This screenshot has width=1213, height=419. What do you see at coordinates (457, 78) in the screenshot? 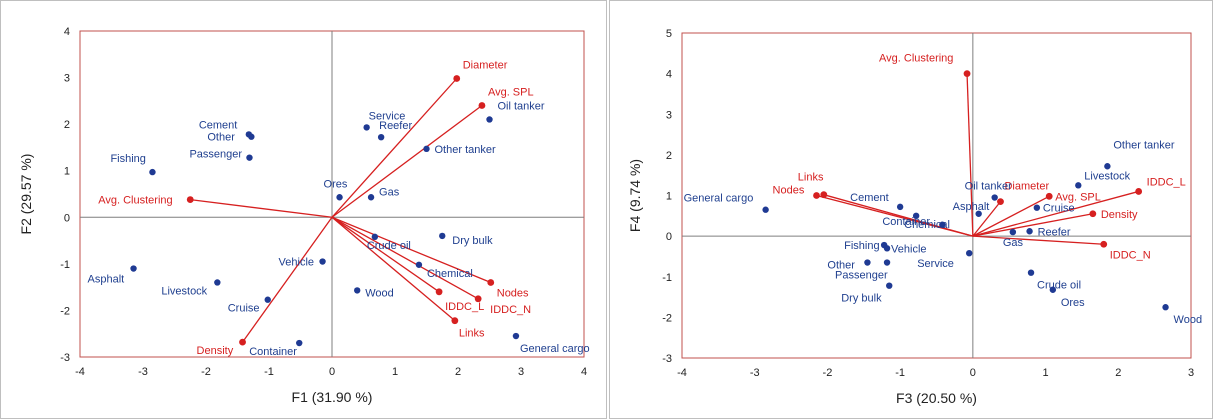
I see `vector-point-diameter` at bounding box center [457, 78].